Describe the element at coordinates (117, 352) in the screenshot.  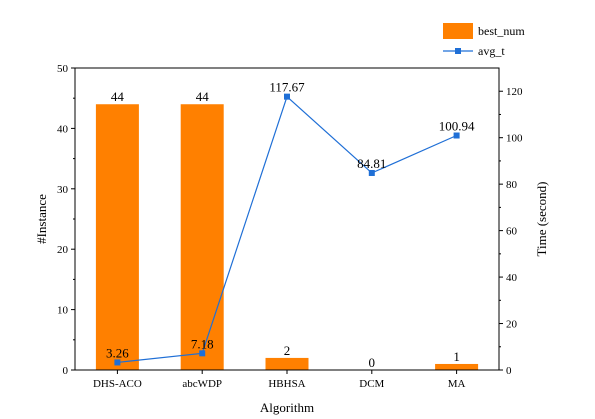
I see `line-label-dhs-aco: 3.26` at that location.